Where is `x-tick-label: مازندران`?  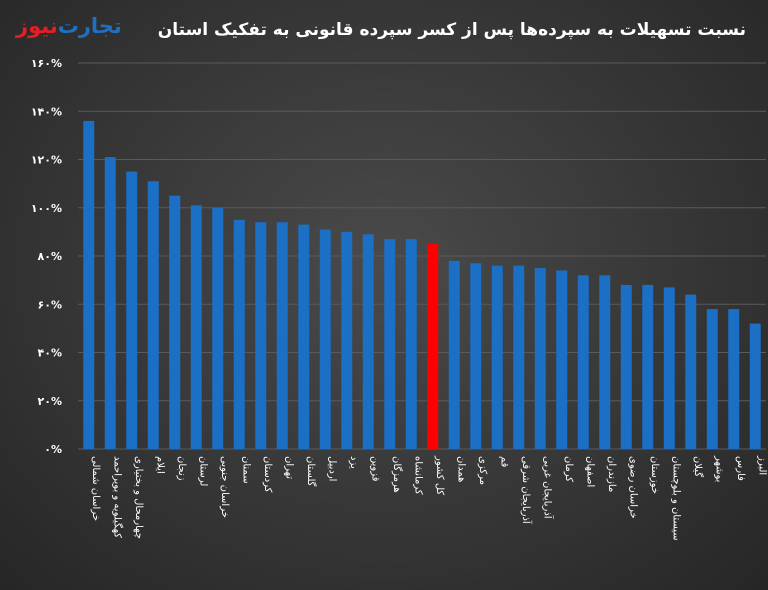
x-tick-label: مازندران is located at coordinates (611, 474).